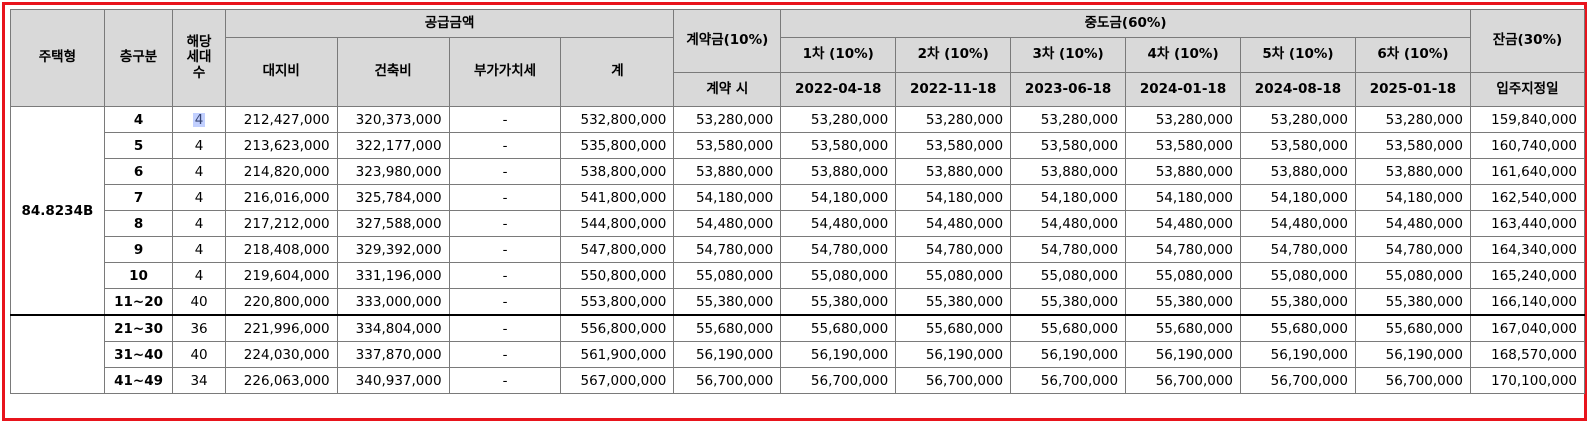 The image size is (1595, 429). What do you see at coordinates (1298, 145) in the screenshot?
I see `interim-5-cell: 53,580,000` at bounding box center [1298, 145].